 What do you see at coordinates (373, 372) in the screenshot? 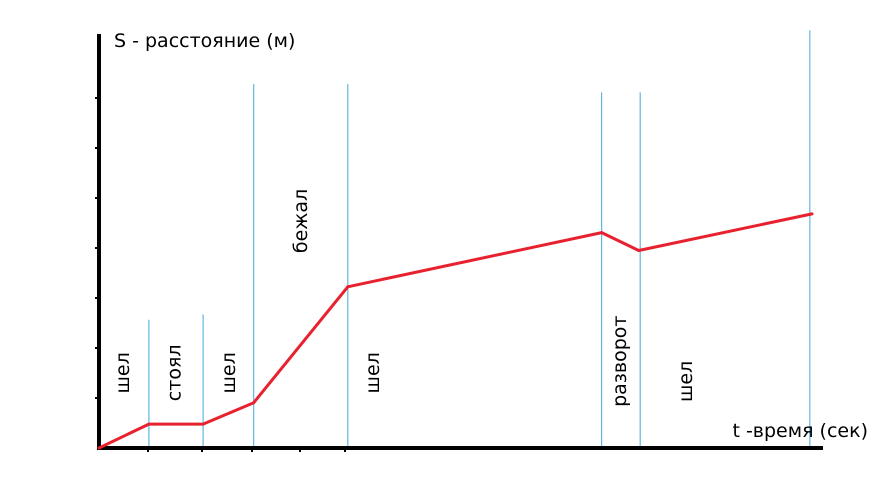
I see `segment-label-5: шел` at bounding box center [373, 372].